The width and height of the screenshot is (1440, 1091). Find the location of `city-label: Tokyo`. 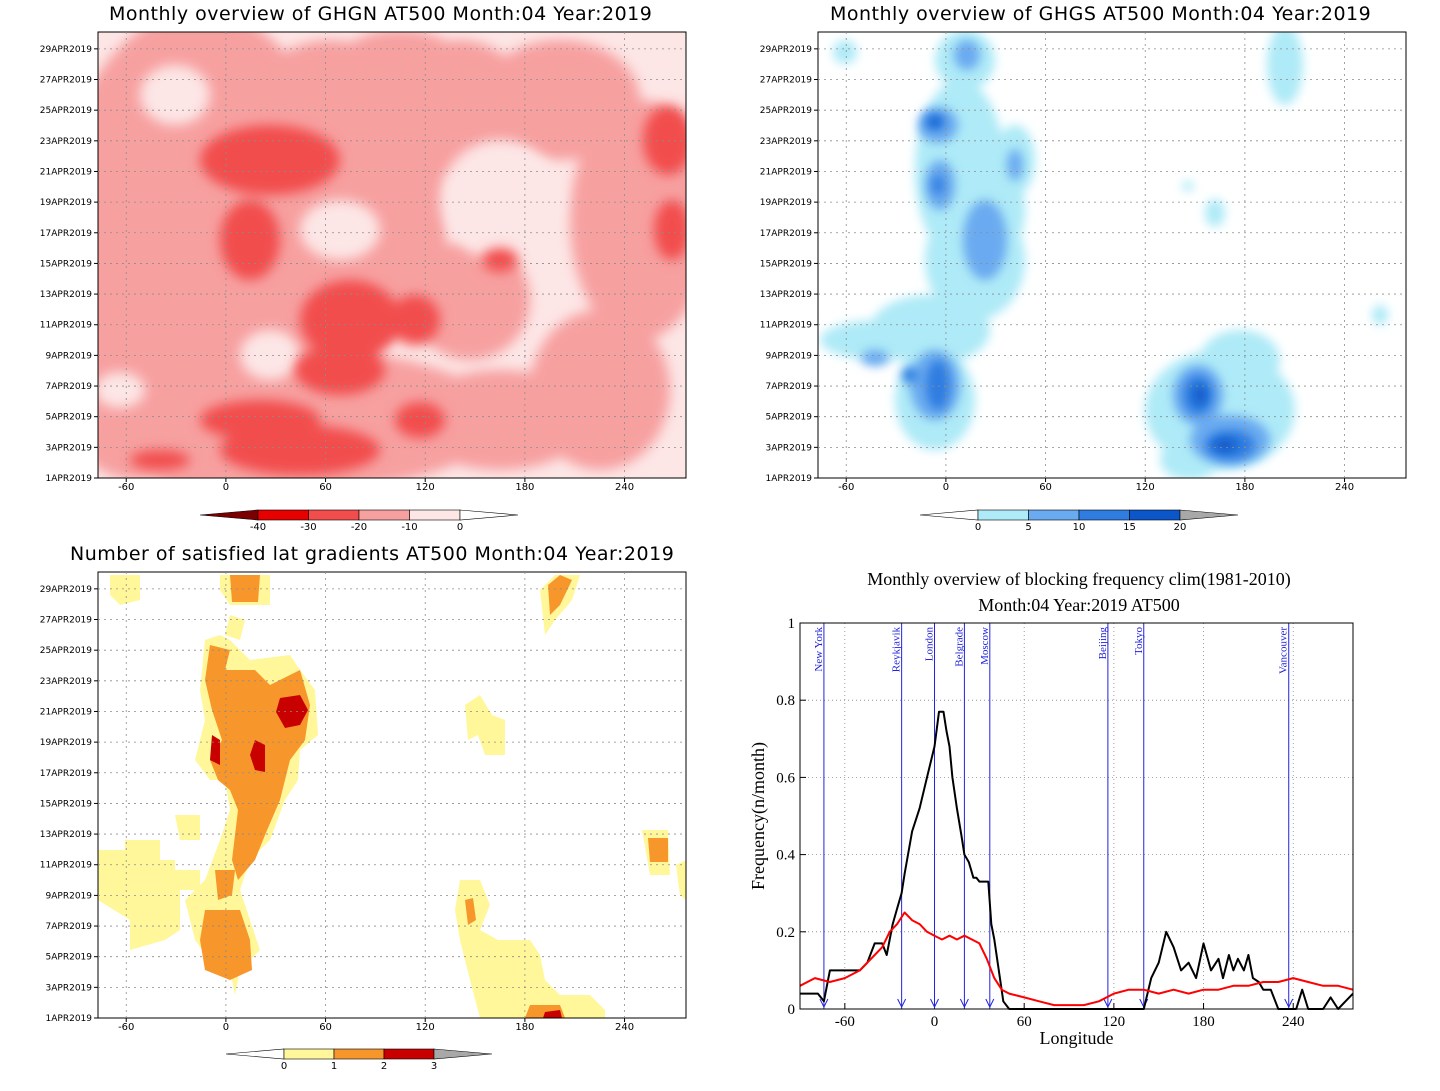

city-label: Tokyo is located at coordinates (1139, 641).